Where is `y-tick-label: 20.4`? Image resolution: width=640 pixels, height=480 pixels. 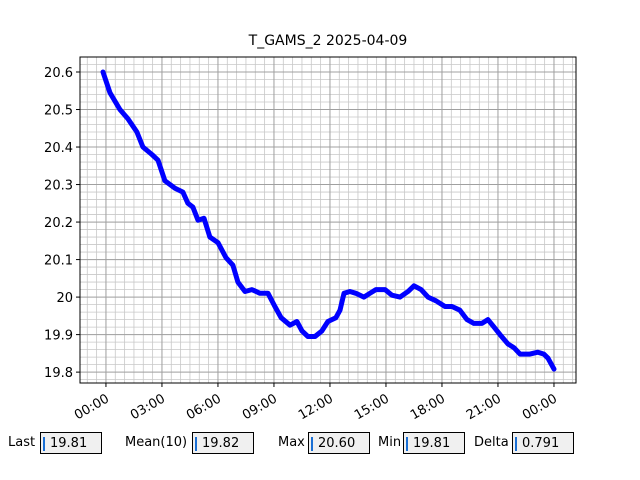 y-tick-label: 20.4 is located at coordinates (58, 148).